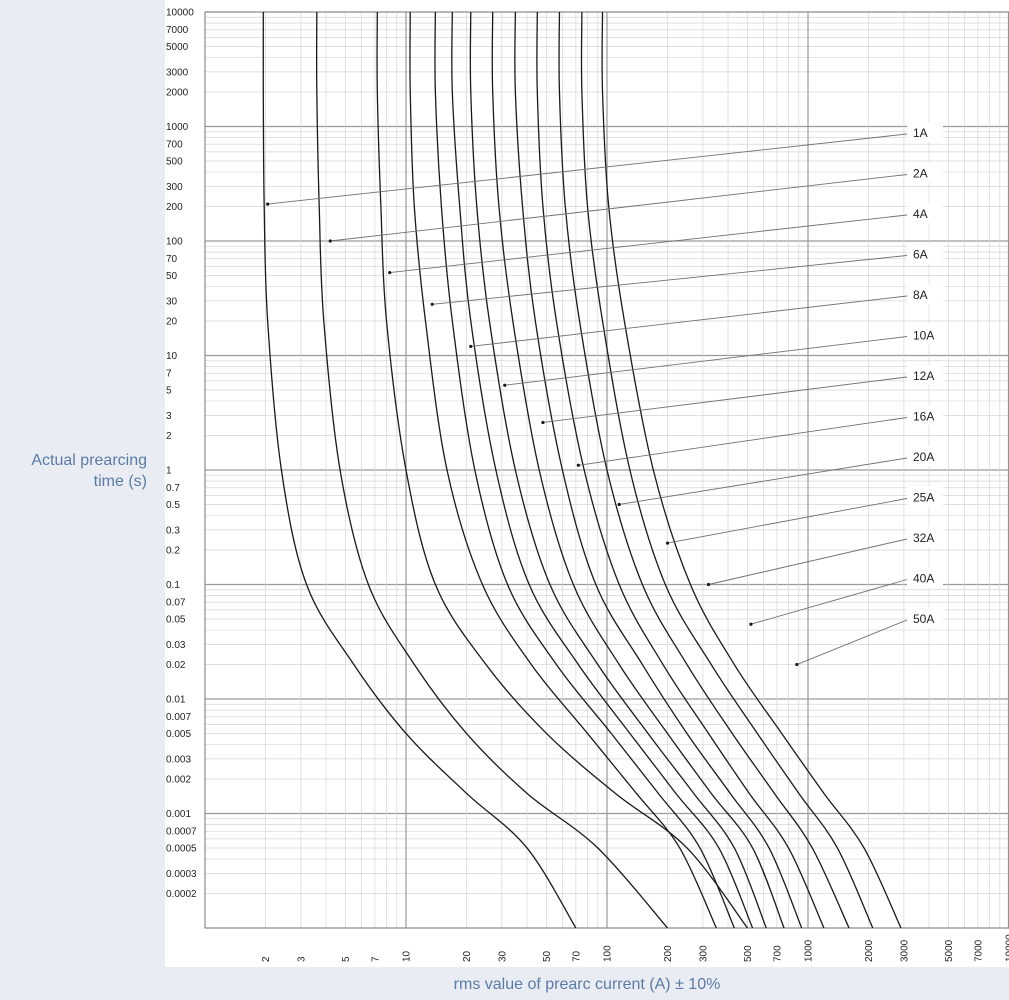  I want to click on x-tick-label: 10000, so click(1007, 948).